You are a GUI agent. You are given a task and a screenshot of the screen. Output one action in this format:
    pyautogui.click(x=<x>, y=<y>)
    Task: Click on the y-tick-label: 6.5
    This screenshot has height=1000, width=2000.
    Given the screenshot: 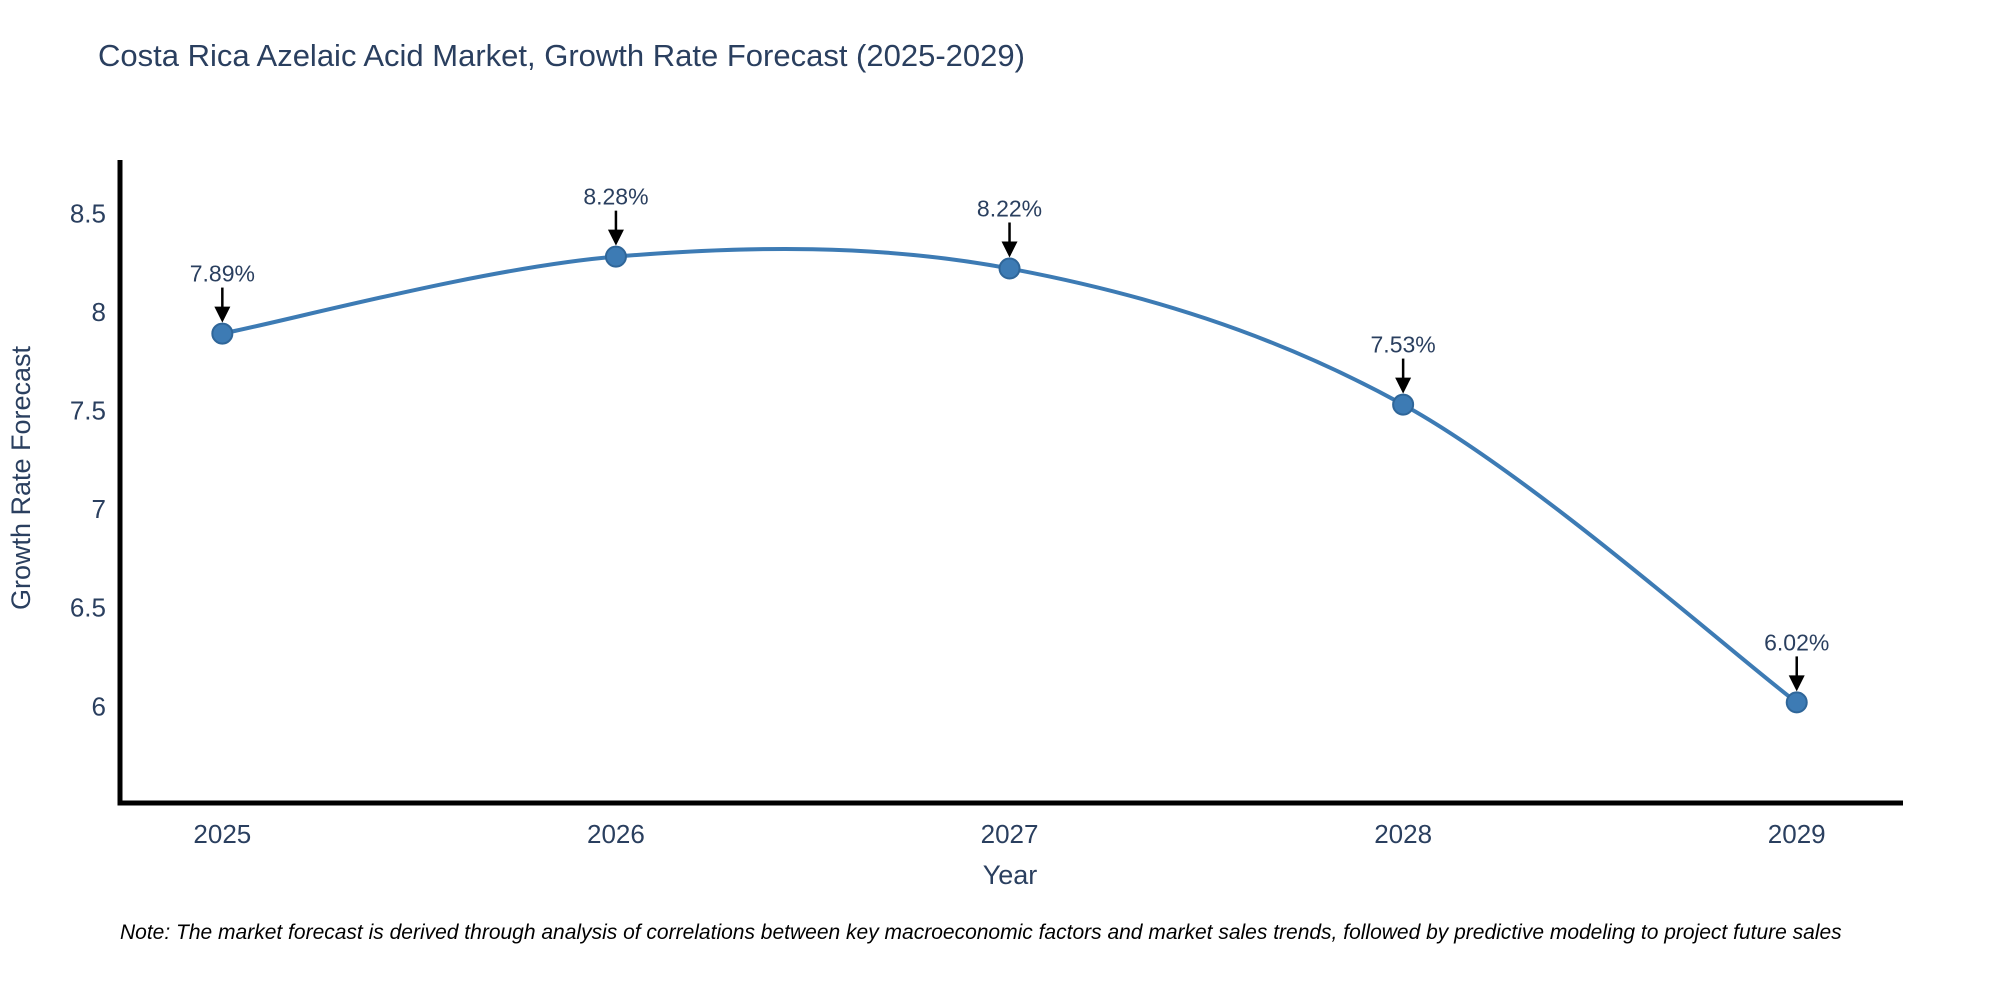 What is the action you would take?
    pyautogui.click(x=88, y=608)
    